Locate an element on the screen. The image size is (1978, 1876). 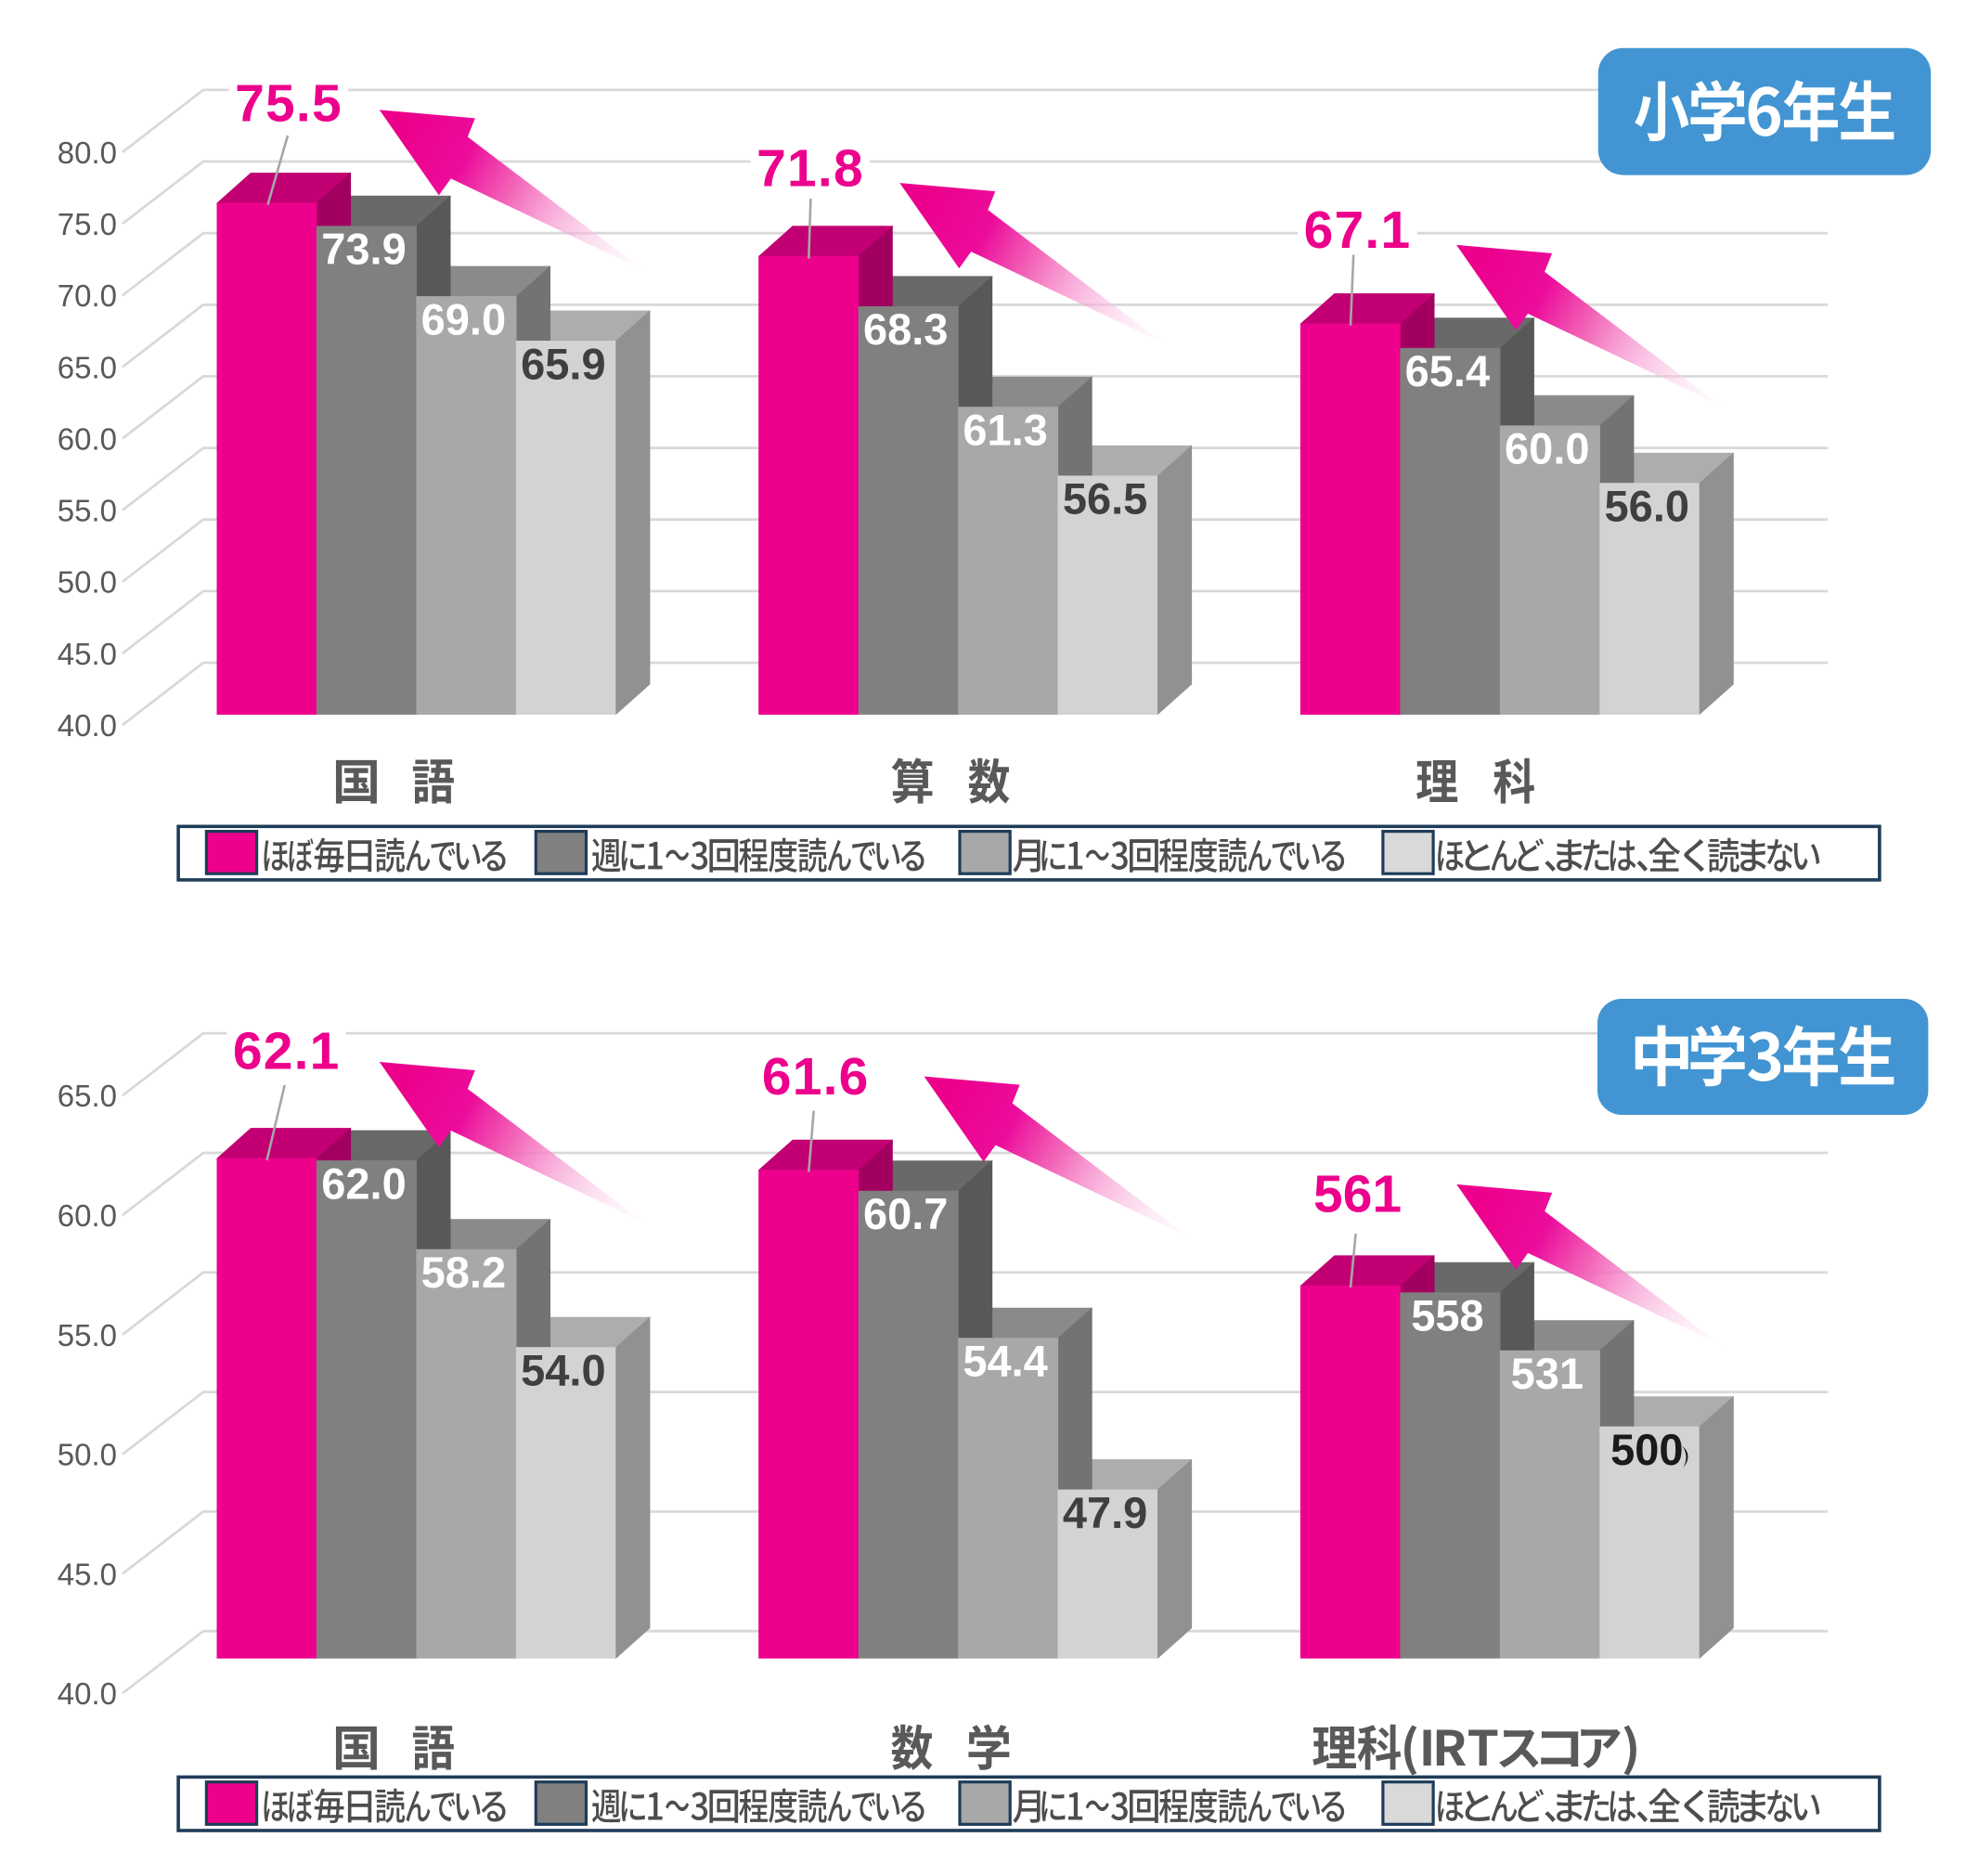
svg-text: 61.6 is located at coordinates (816, 1076).